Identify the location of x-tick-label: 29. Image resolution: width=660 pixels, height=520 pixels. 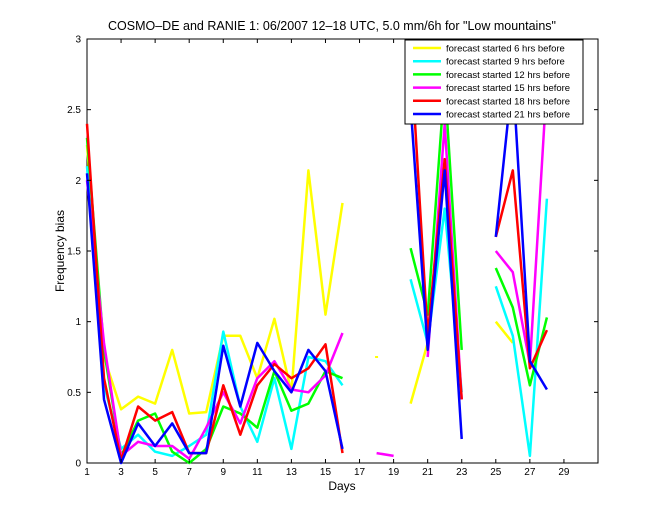
(564, 472).